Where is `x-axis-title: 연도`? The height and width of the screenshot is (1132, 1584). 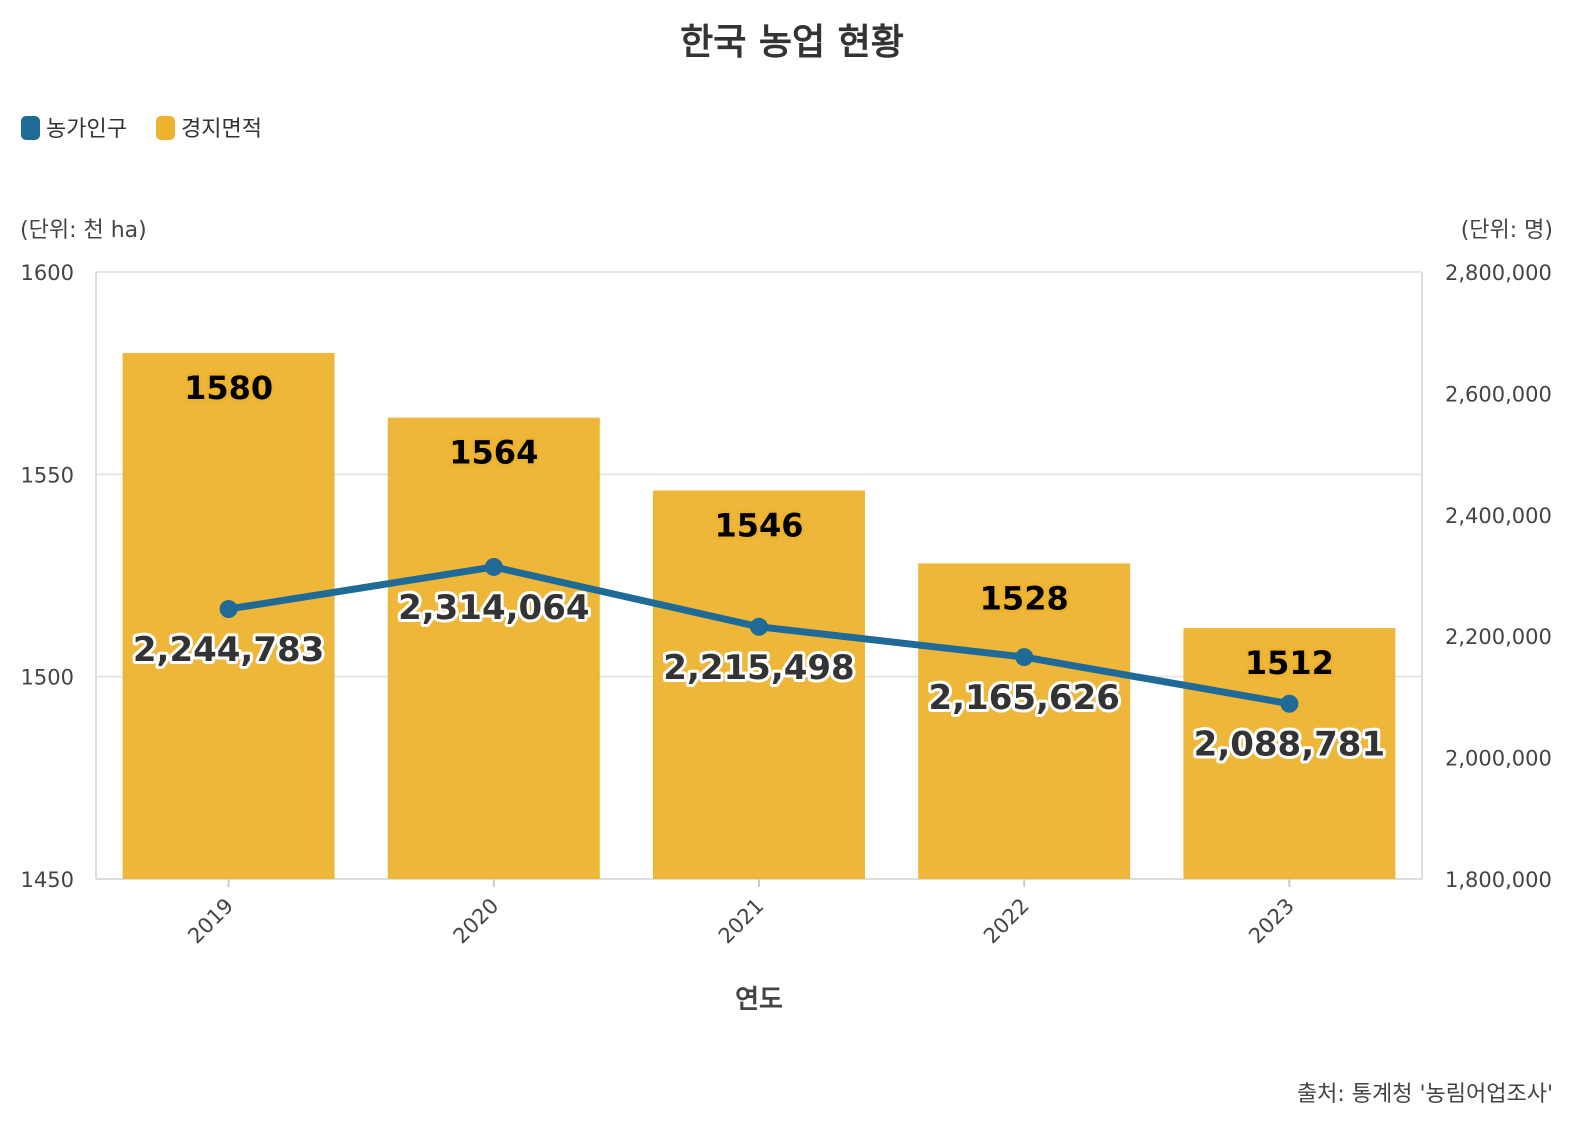 x-axis-title: 연도 is located at coordinates (759, 1000).